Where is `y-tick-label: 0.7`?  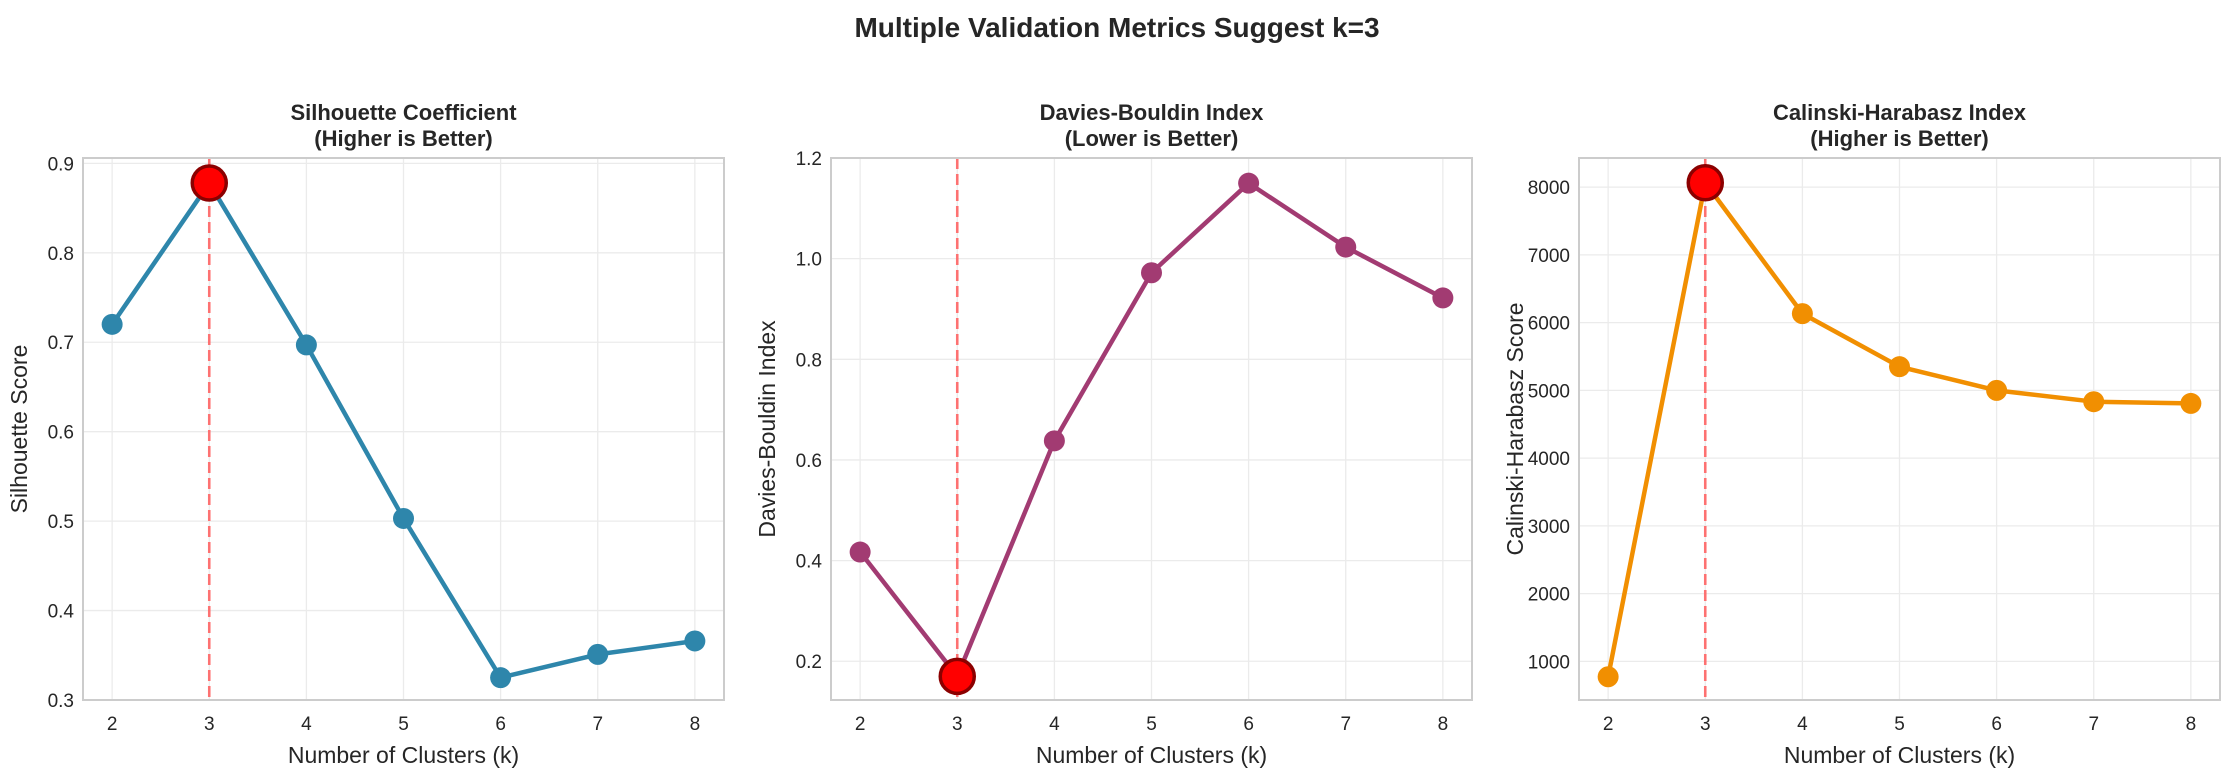
y-tick-label: 0.7 is located at coordinates (61, 343).